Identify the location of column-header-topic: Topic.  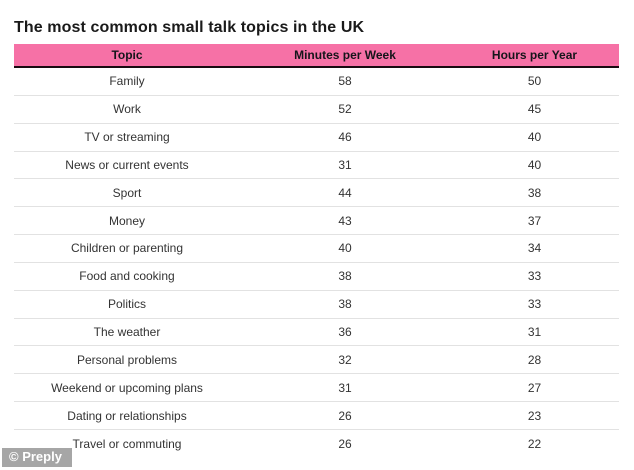
(127, 55).